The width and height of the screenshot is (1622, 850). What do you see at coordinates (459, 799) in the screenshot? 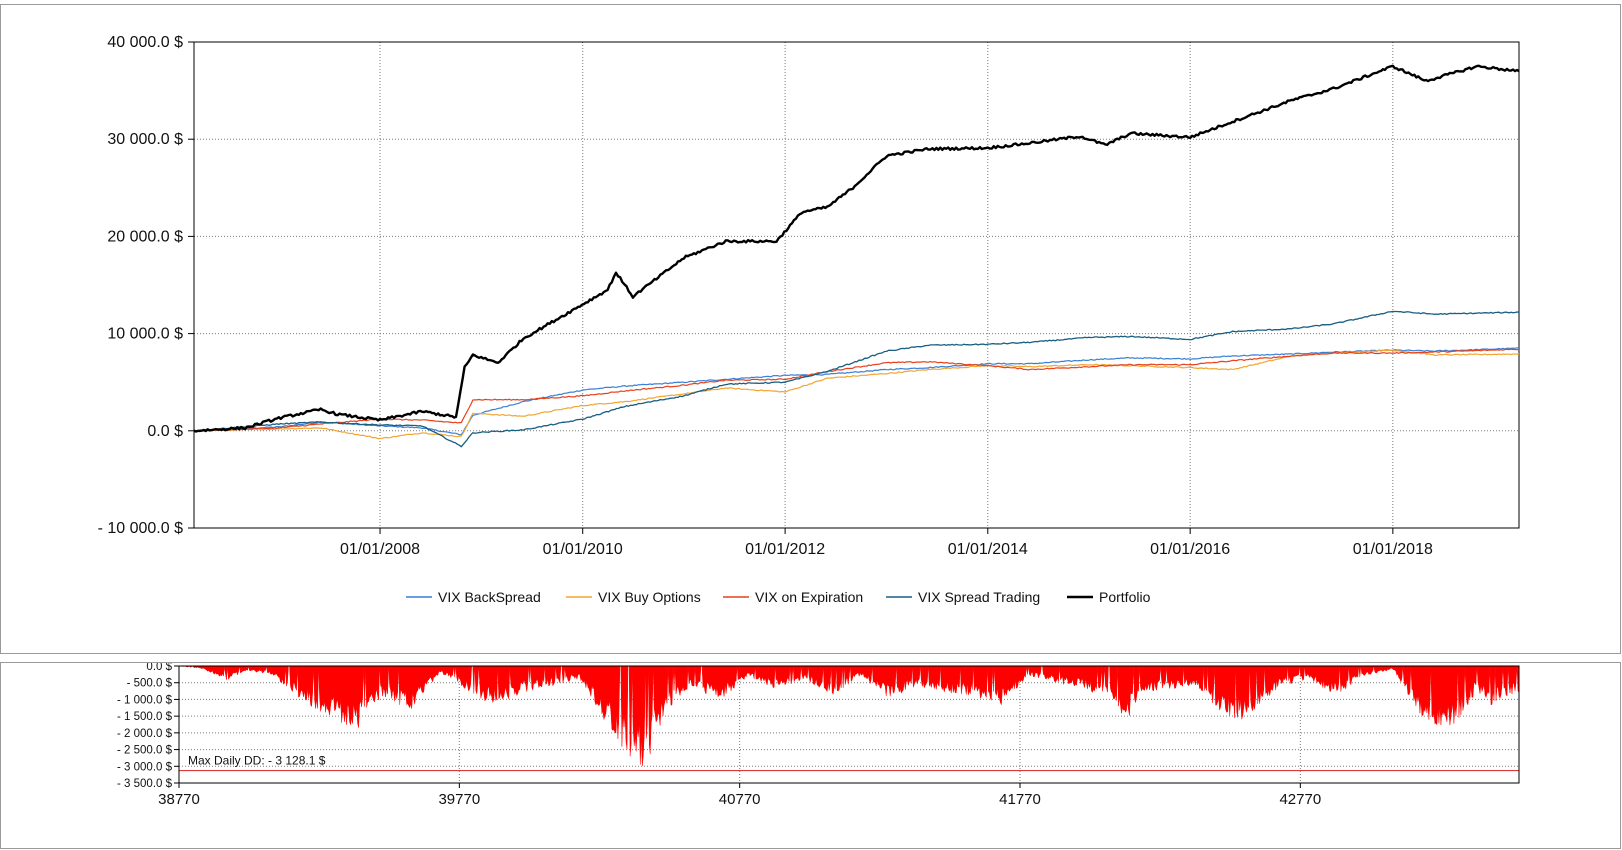
I see `dd-x-tick-label: 39770` at bounding box center [459, 799].